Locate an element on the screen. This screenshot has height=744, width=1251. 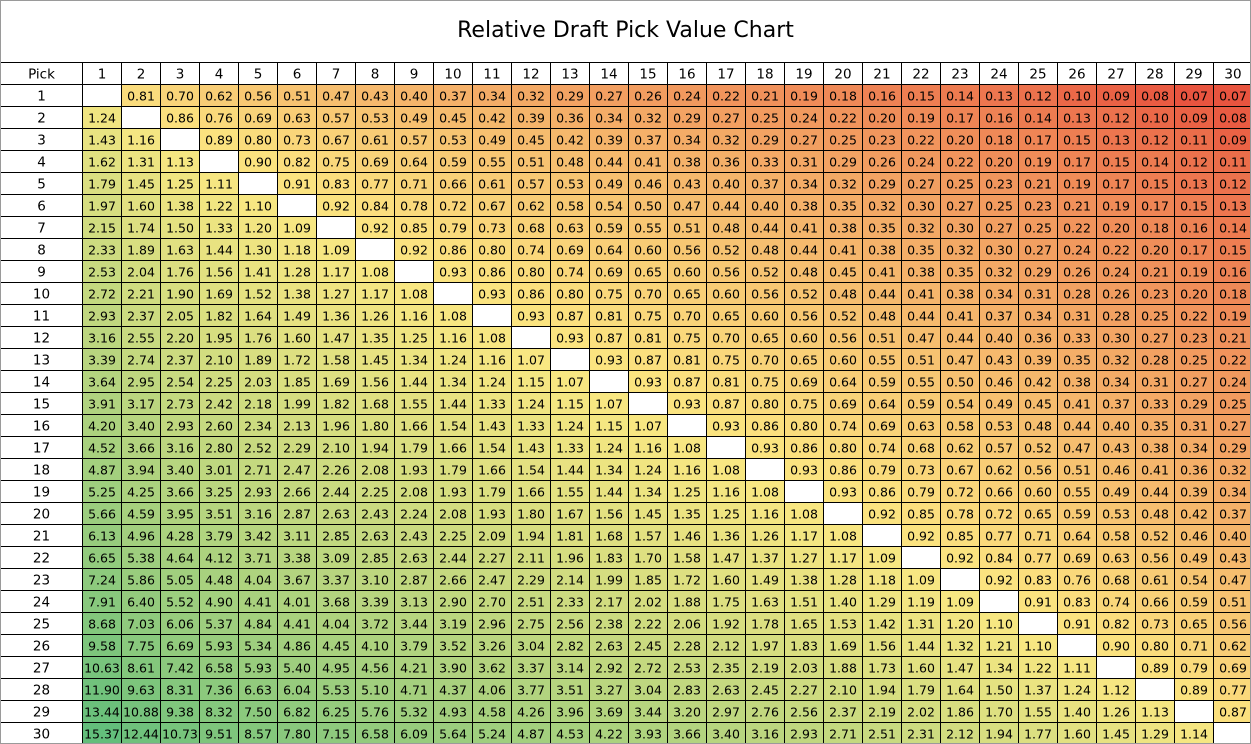
value-label: 0.60 is located at coordinates (726, 294).